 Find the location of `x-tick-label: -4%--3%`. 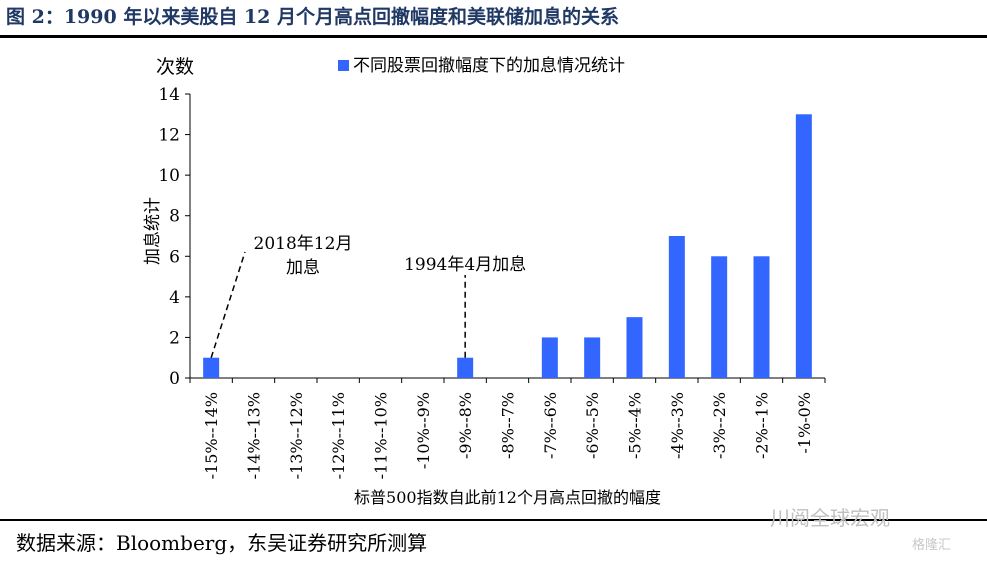

x-tick-label: -4%--3% is located at coordinates (677, 425).